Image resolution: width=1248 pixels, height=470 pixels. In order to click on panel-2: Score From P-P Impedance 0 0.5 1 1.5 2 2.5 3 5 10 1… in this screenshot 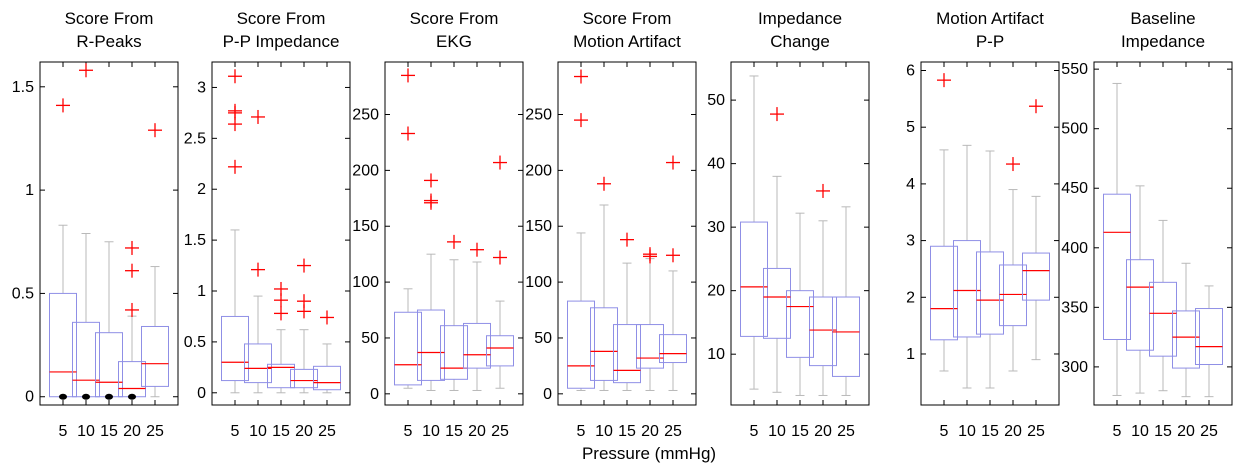, I will do `click(267, 224)`.